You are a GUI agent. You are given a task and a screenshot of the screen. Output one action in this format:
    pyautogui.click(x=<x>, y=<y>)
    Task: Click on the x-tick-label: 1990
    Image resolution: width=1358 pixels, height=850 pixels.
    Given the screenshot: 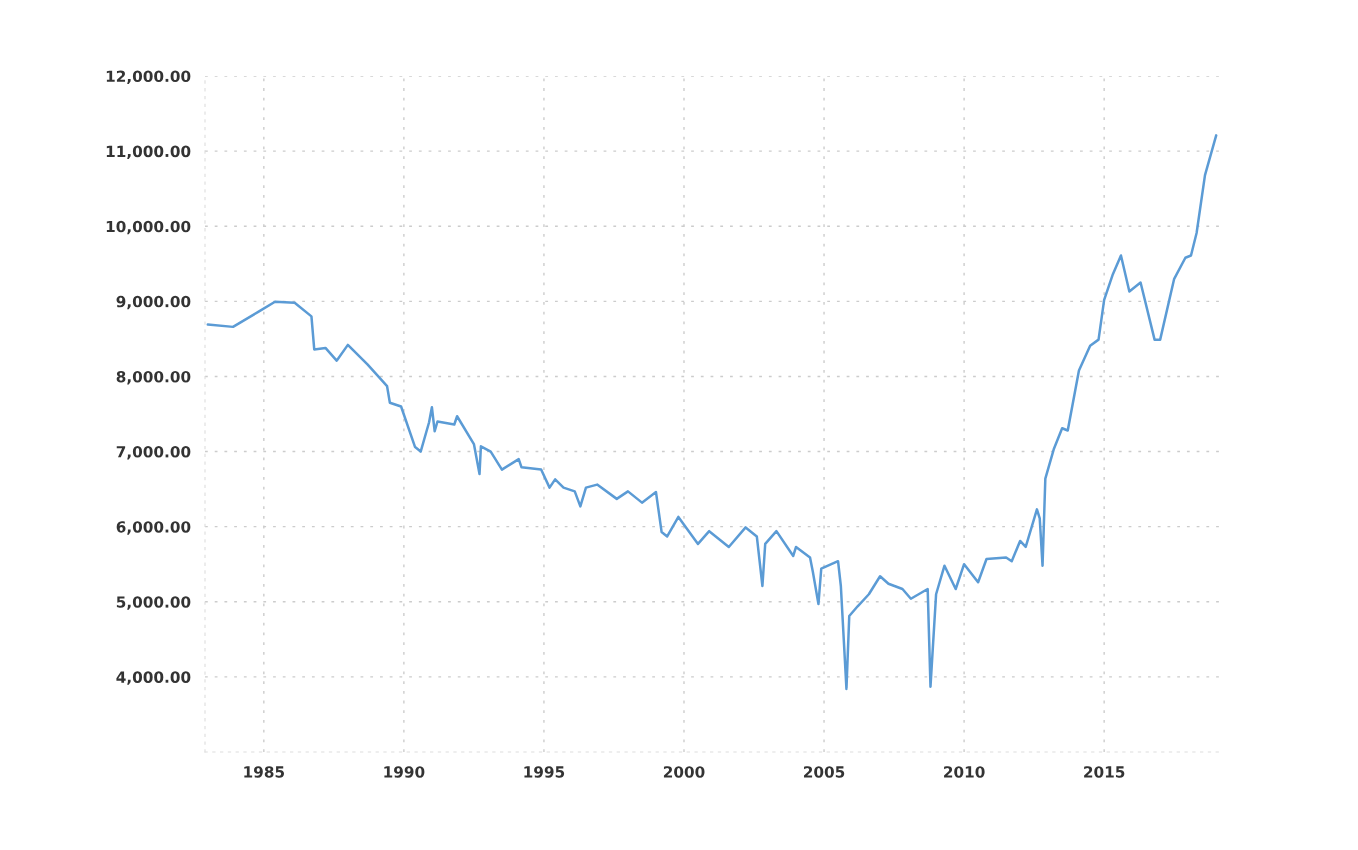 What is the action you would take?
    pyautogui.click(x=404, y=772)
    